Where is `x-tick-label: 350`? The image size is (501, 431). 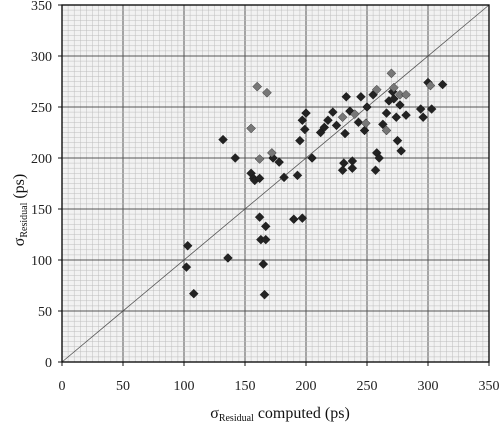
x-tick-label: 350 is located at coordinates (489, 386).